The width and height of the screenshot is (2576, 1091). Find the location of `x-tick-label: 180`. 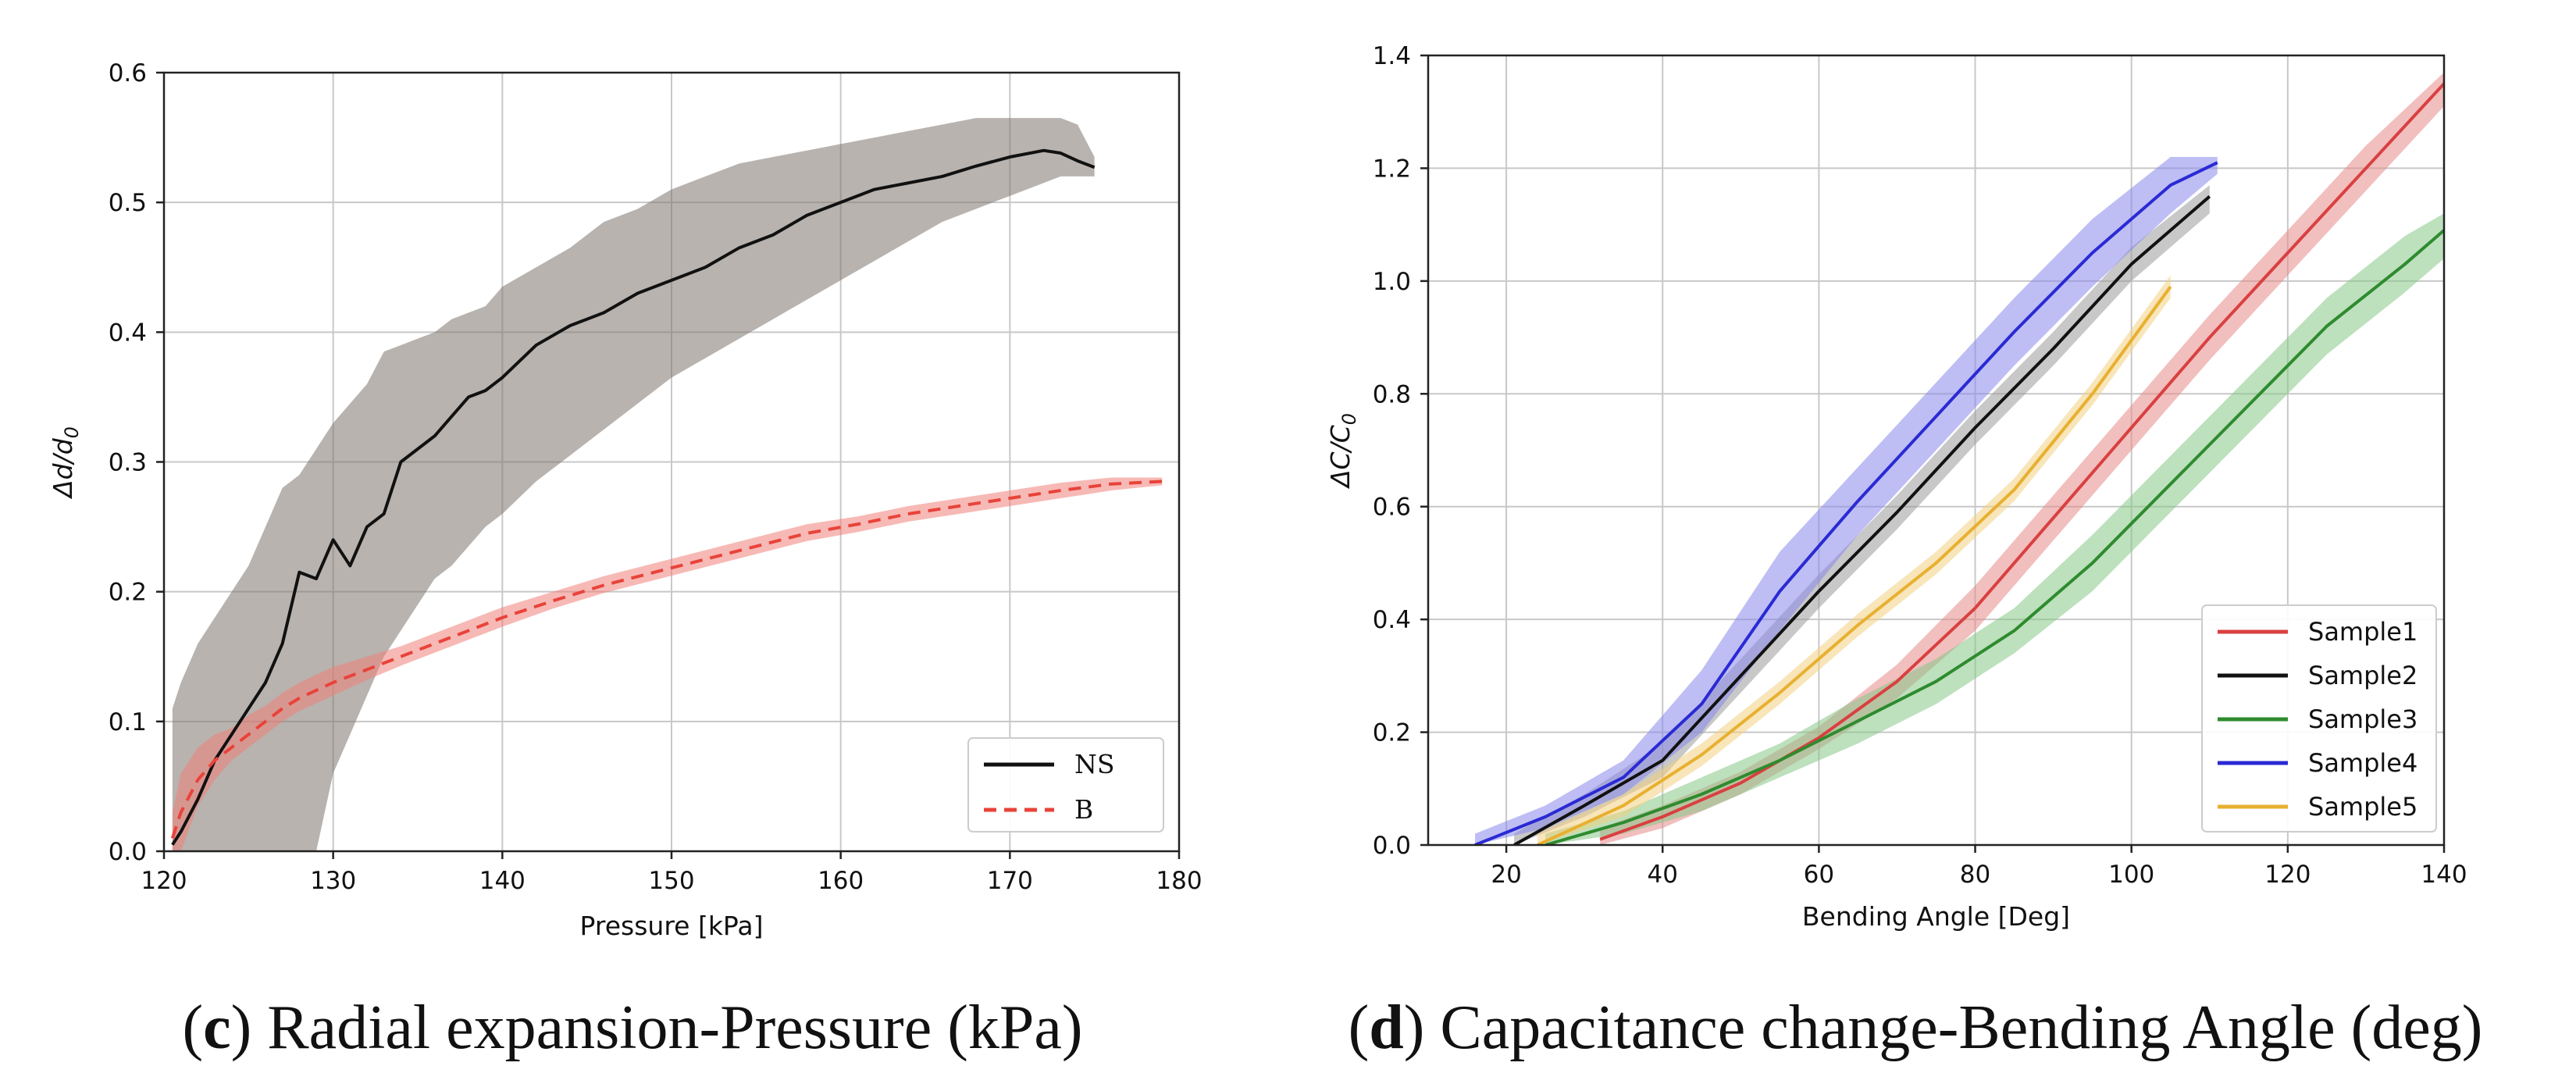

x-tick-label: 180 is located at coordinates (1179, 881).